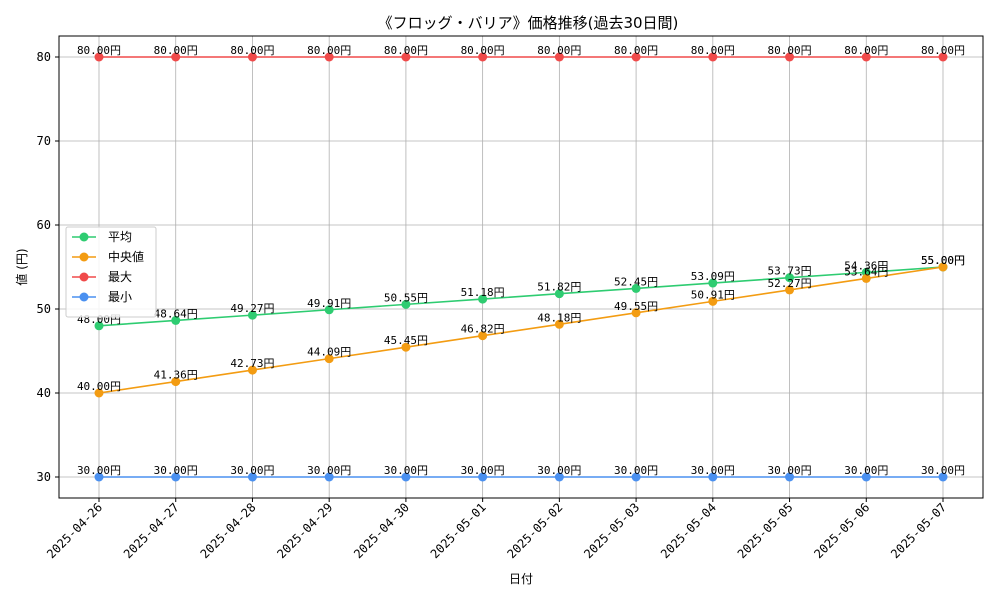 The width and height of the screenshot is (1000, 600). I want to click on data-label: 41.36円, so click(176, 375).